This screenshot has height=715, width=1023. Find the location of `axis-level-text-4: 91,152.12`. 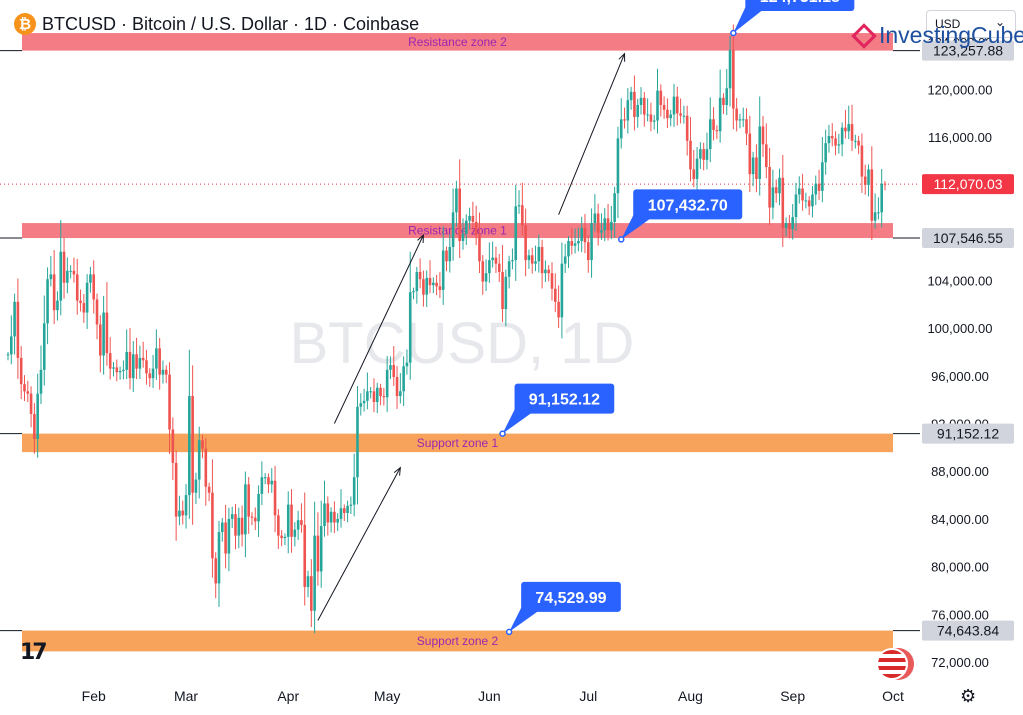

axis-level-text-4: 91,152.12 is located at coordinates (968, 434).